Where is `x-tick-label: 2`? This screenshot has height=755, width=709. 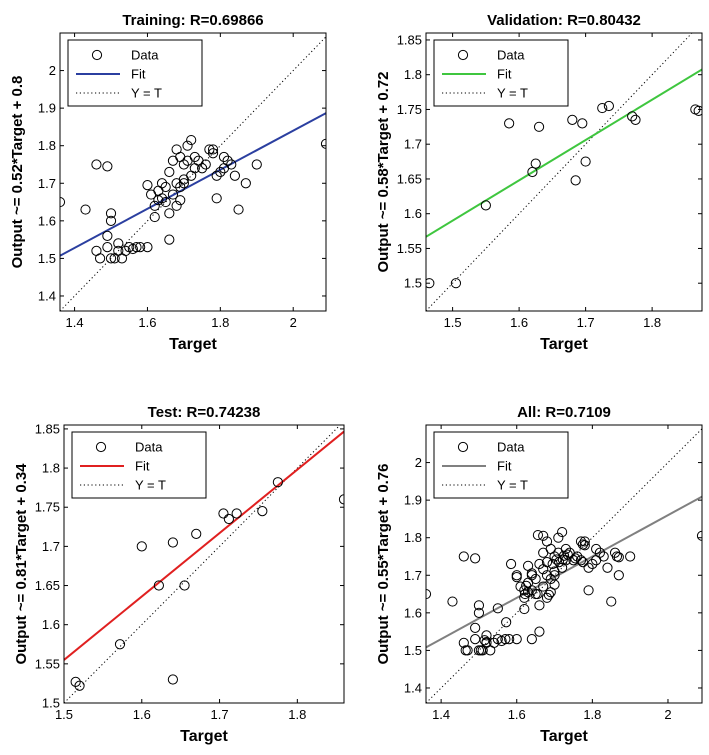 x-tick-label: 2 is located at coordinates (667, 714).